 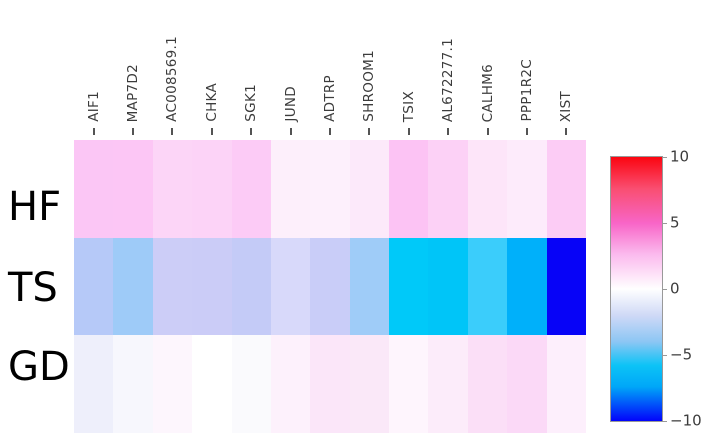 I want to click on heatmap-cell-TS-JUND, so click(x=290, y=286).